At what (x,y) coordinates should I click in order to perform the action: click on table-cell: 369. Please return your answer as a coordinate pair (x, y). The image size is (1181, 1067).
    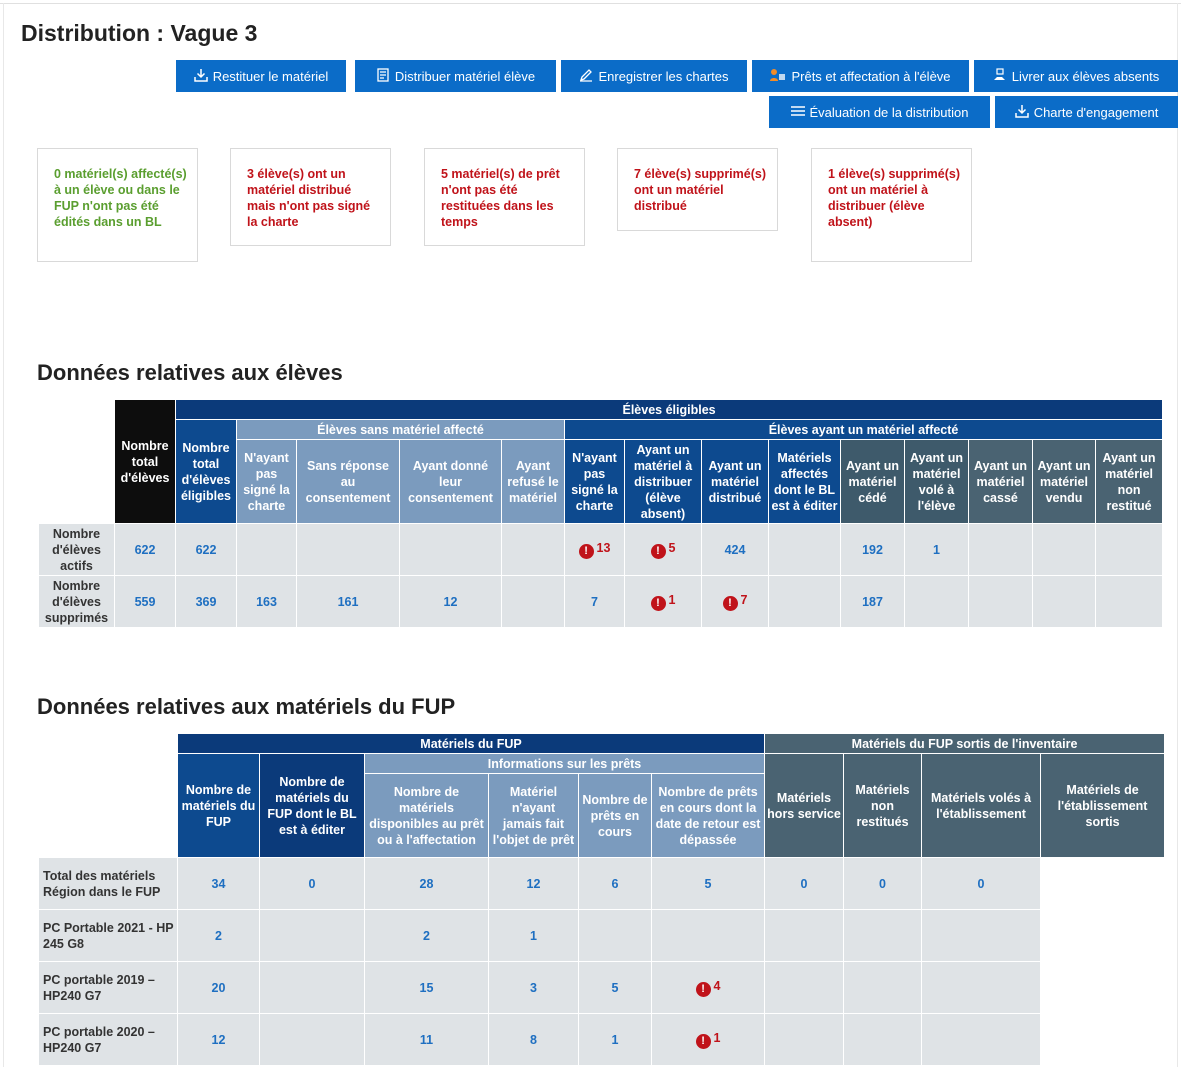
    Looking at the image, I should click on (206, 601).